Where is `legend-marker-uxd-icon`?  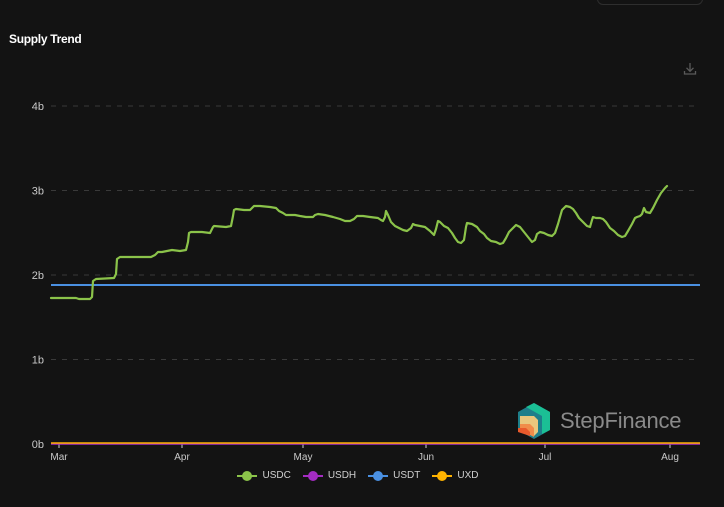
legend-marker-uxd-icon is located at coordinates (442, 475).